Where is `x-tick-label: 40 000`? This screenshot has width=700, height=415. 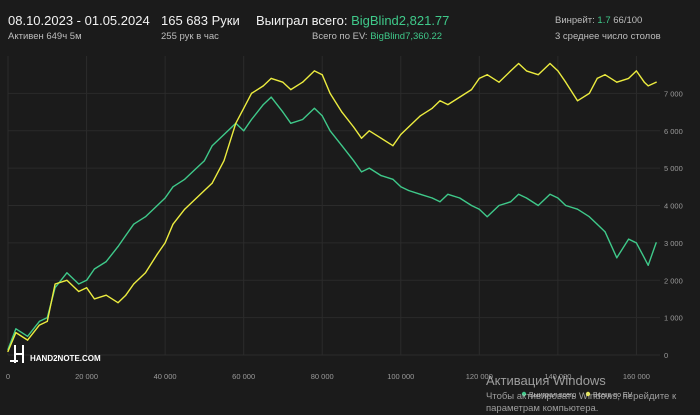
x-tick-label: 40 000 is located at coordinates (165, 376).